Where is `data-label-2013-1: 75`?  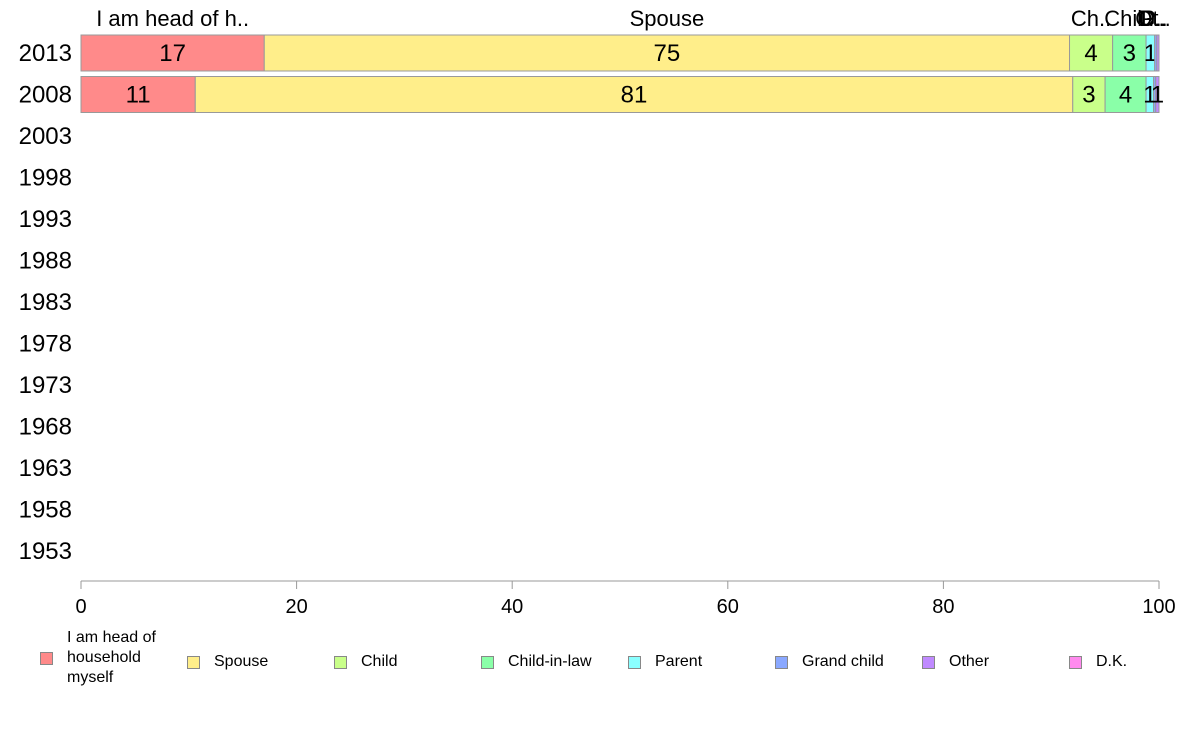
data-label-2013-1: 75 is located at coordinates (667, 53).